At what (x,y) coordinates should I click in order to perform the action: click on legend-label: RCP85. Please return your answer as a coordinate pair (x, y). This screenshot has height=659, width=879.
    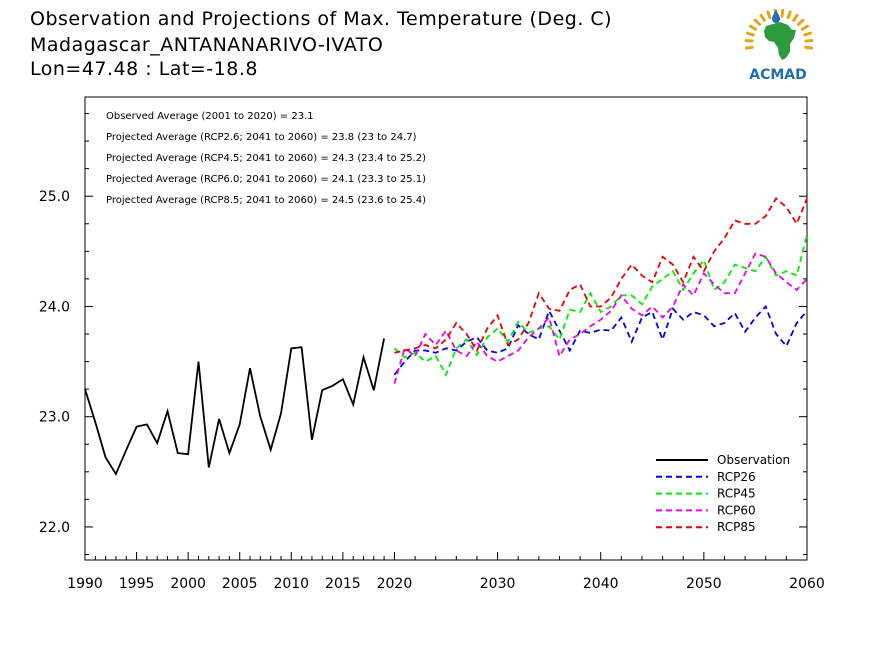
    Looking at the image, I should click on (736, 527).